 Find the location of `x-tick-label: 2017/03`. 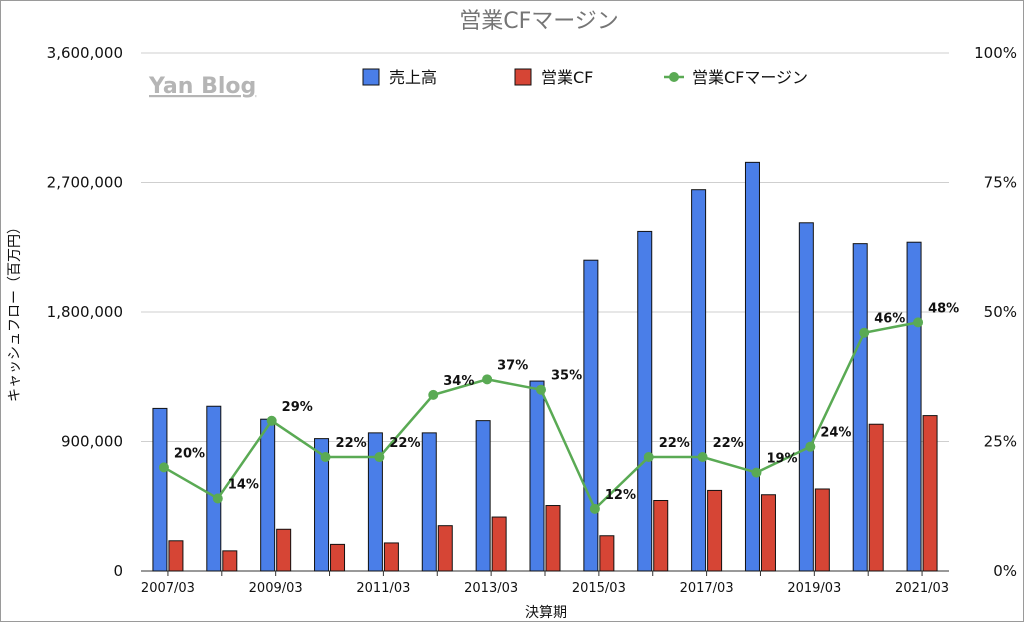

x-tick-label: 2017/03 is located at coordinates (707, 588).